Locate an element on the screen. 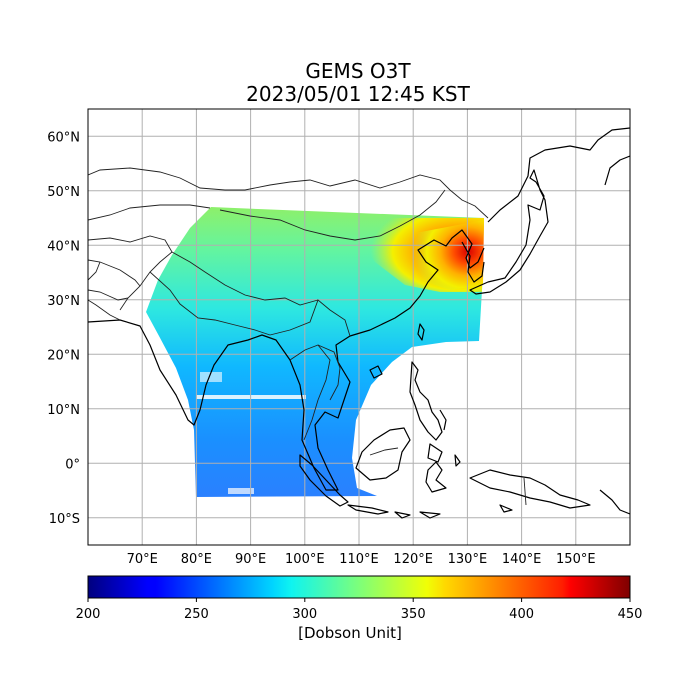  colorbar-tick-label: 350 is located at coordinates (413, 614).